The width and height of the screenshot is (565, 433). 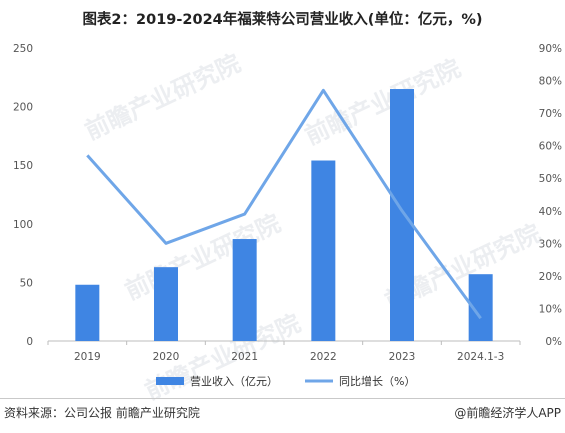 I want to click on y-left-tick-label: 50, so click(x=26, y=283).